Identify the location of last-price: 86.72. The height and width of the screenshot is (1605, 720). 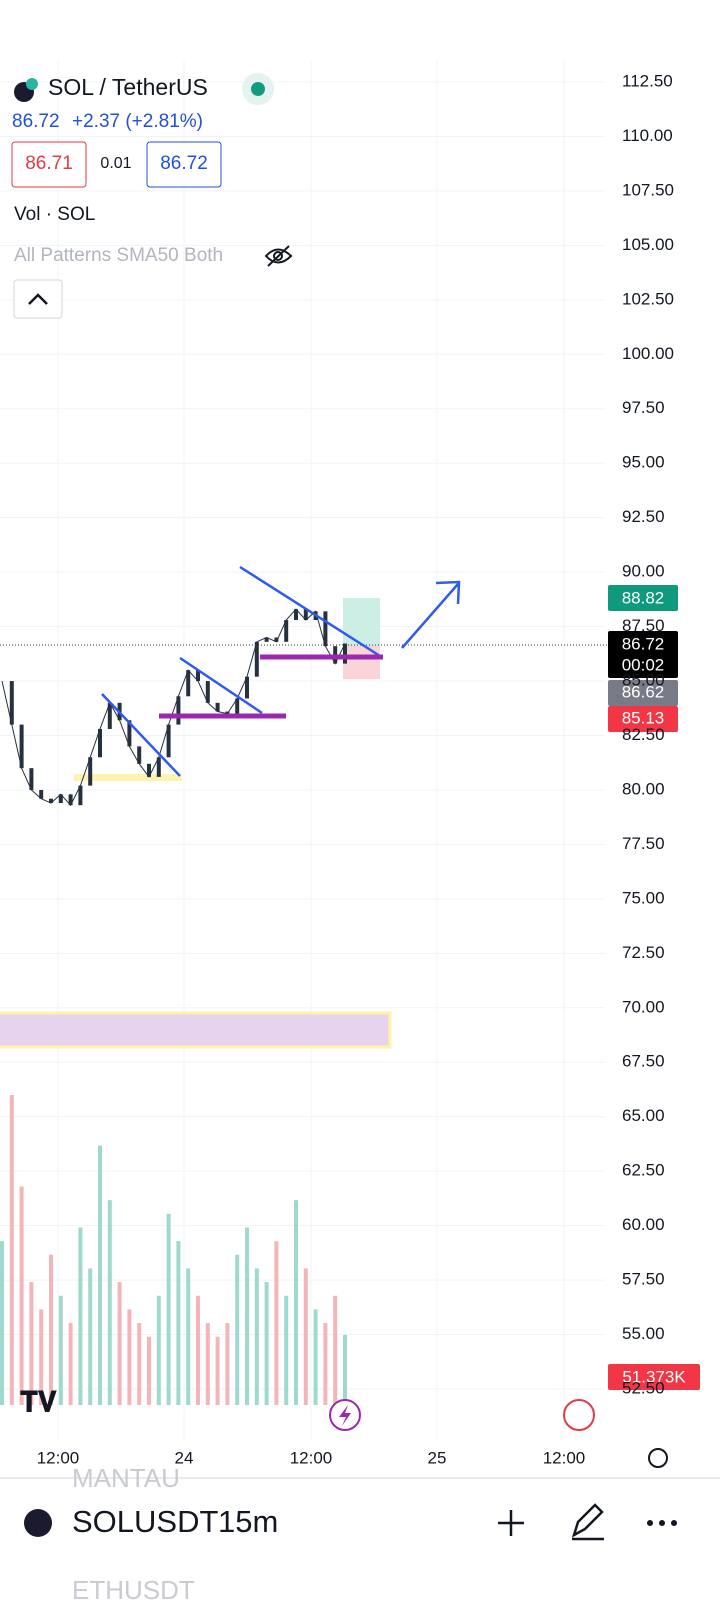
(36, 121).